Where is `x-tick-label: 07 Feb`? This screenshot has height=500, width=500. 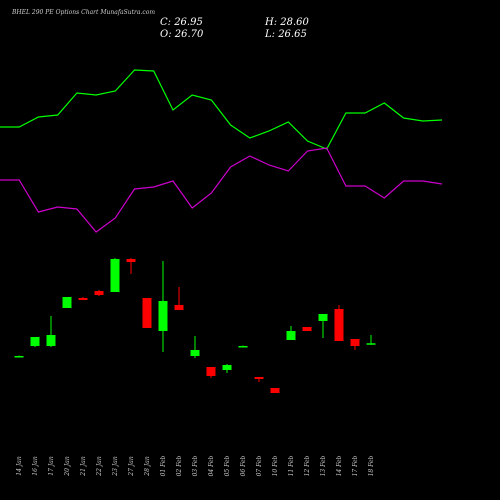
x-tick-label: 07 Feb is located at coordinates (259, 465).